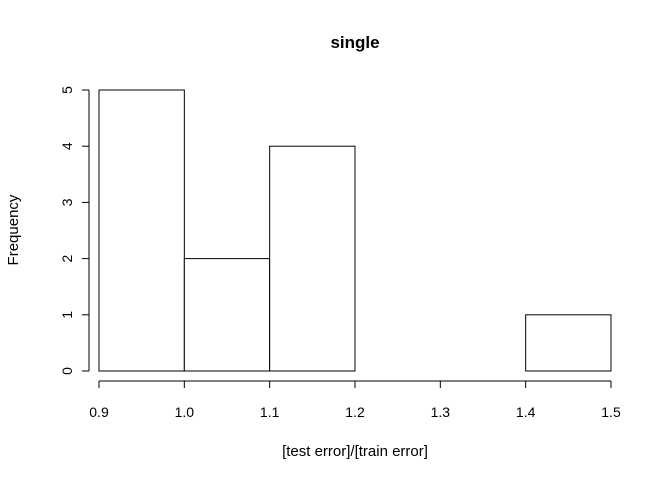  What do you see at coordinates (13, 229) in the screenshot?
I see `y-axis-title: Frequency` at bounding box center [13, 229].